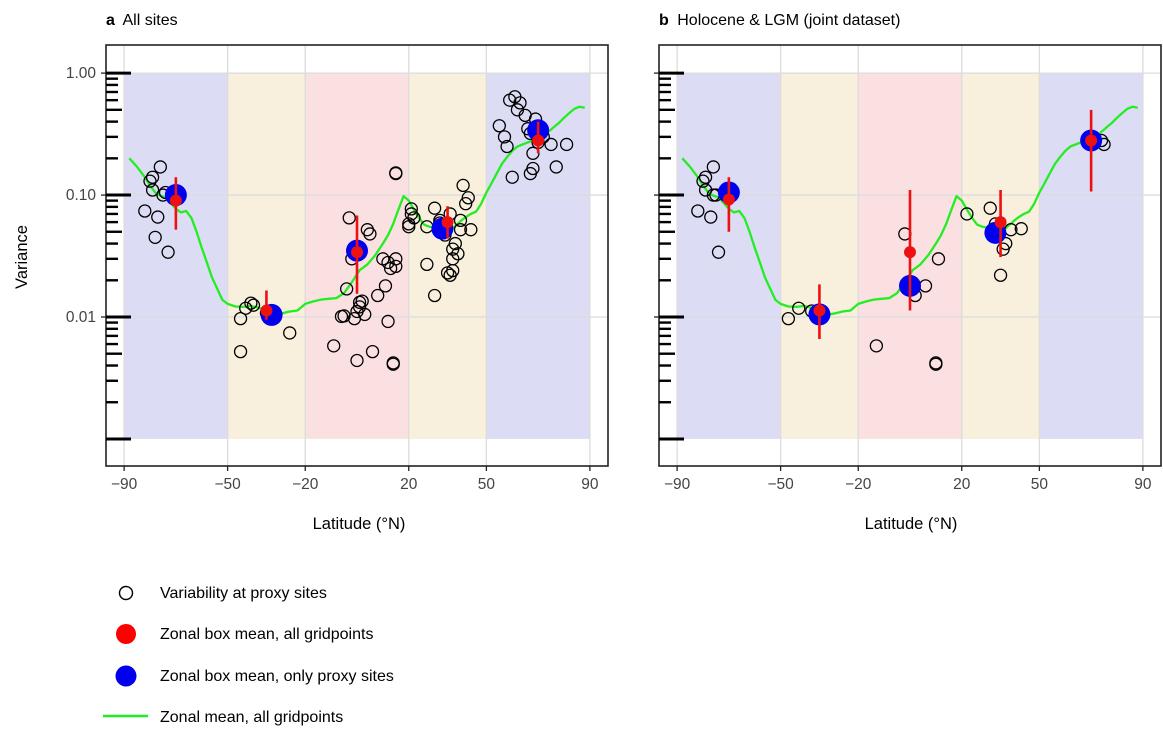  I want to click on panel-b-title: b Holocene & LGM (joint dataset), so click(779, 20).